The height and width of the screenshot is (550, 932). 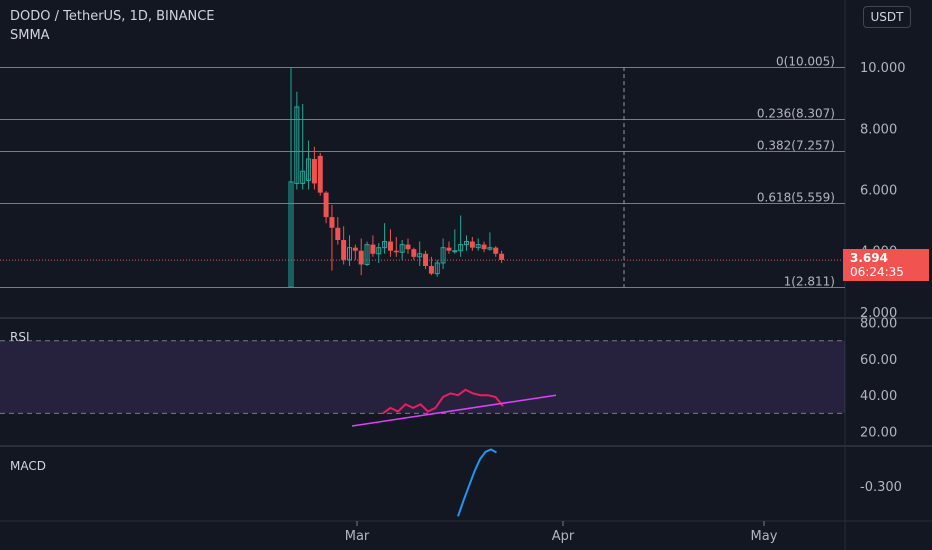 I want to click on macd-label: MACD, so click(x=28, y=466).